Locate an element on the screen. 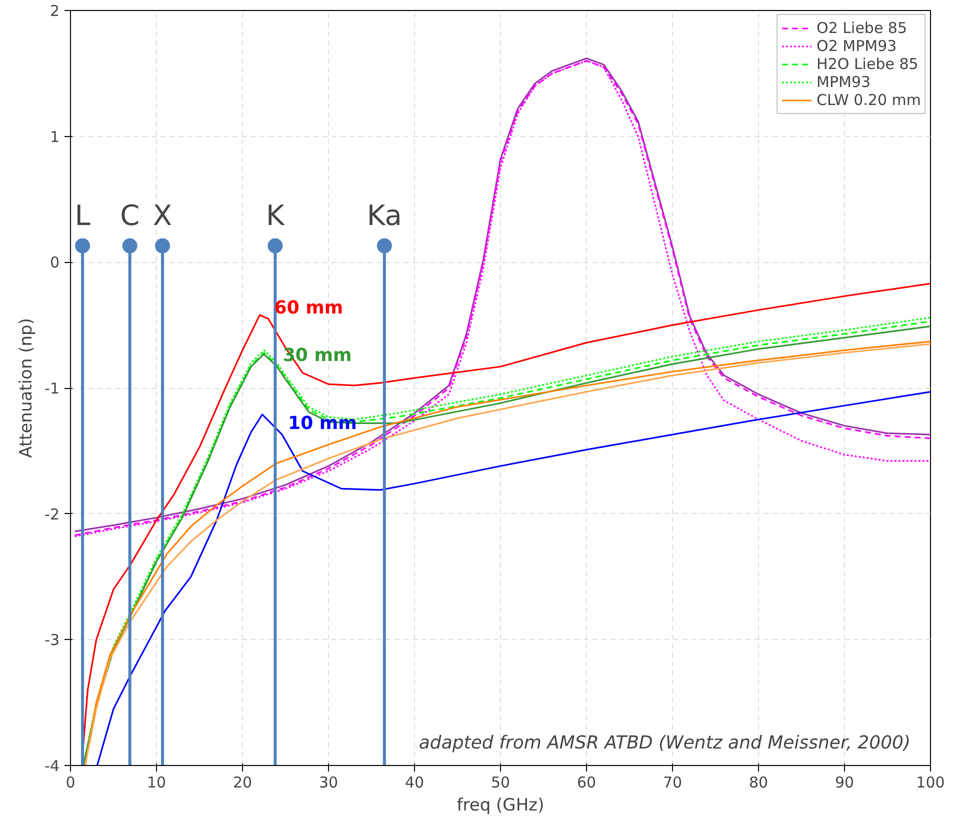  data-label: C is located at coordinates (130, 215).